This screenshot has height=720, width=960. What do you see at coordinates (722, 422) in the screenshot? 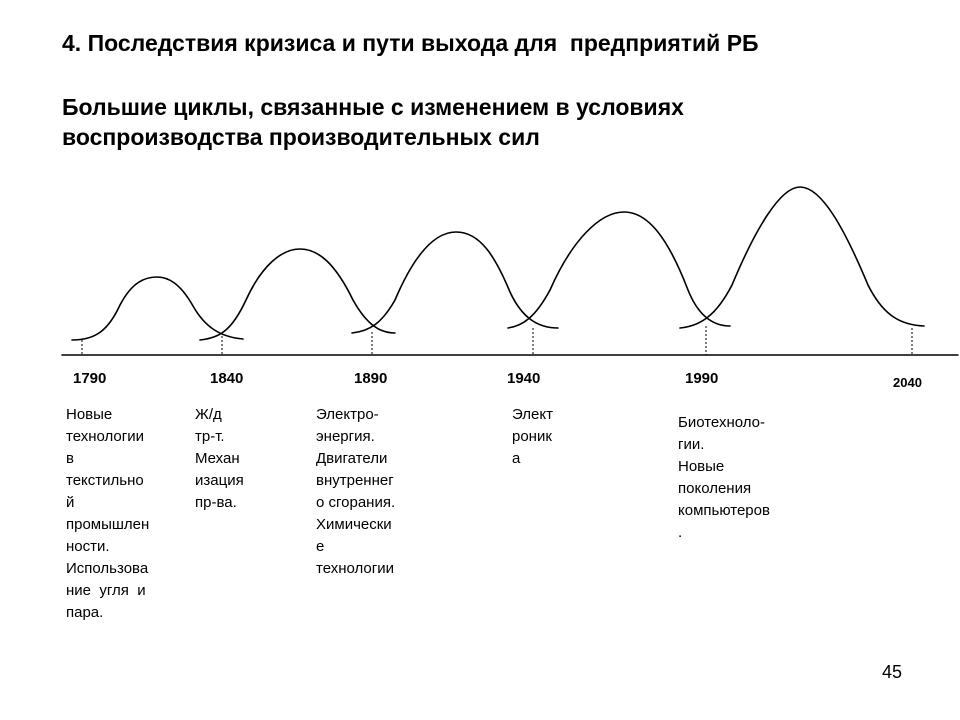
I see `note-line: Биотехноло-` at bounding box center [722, 422].